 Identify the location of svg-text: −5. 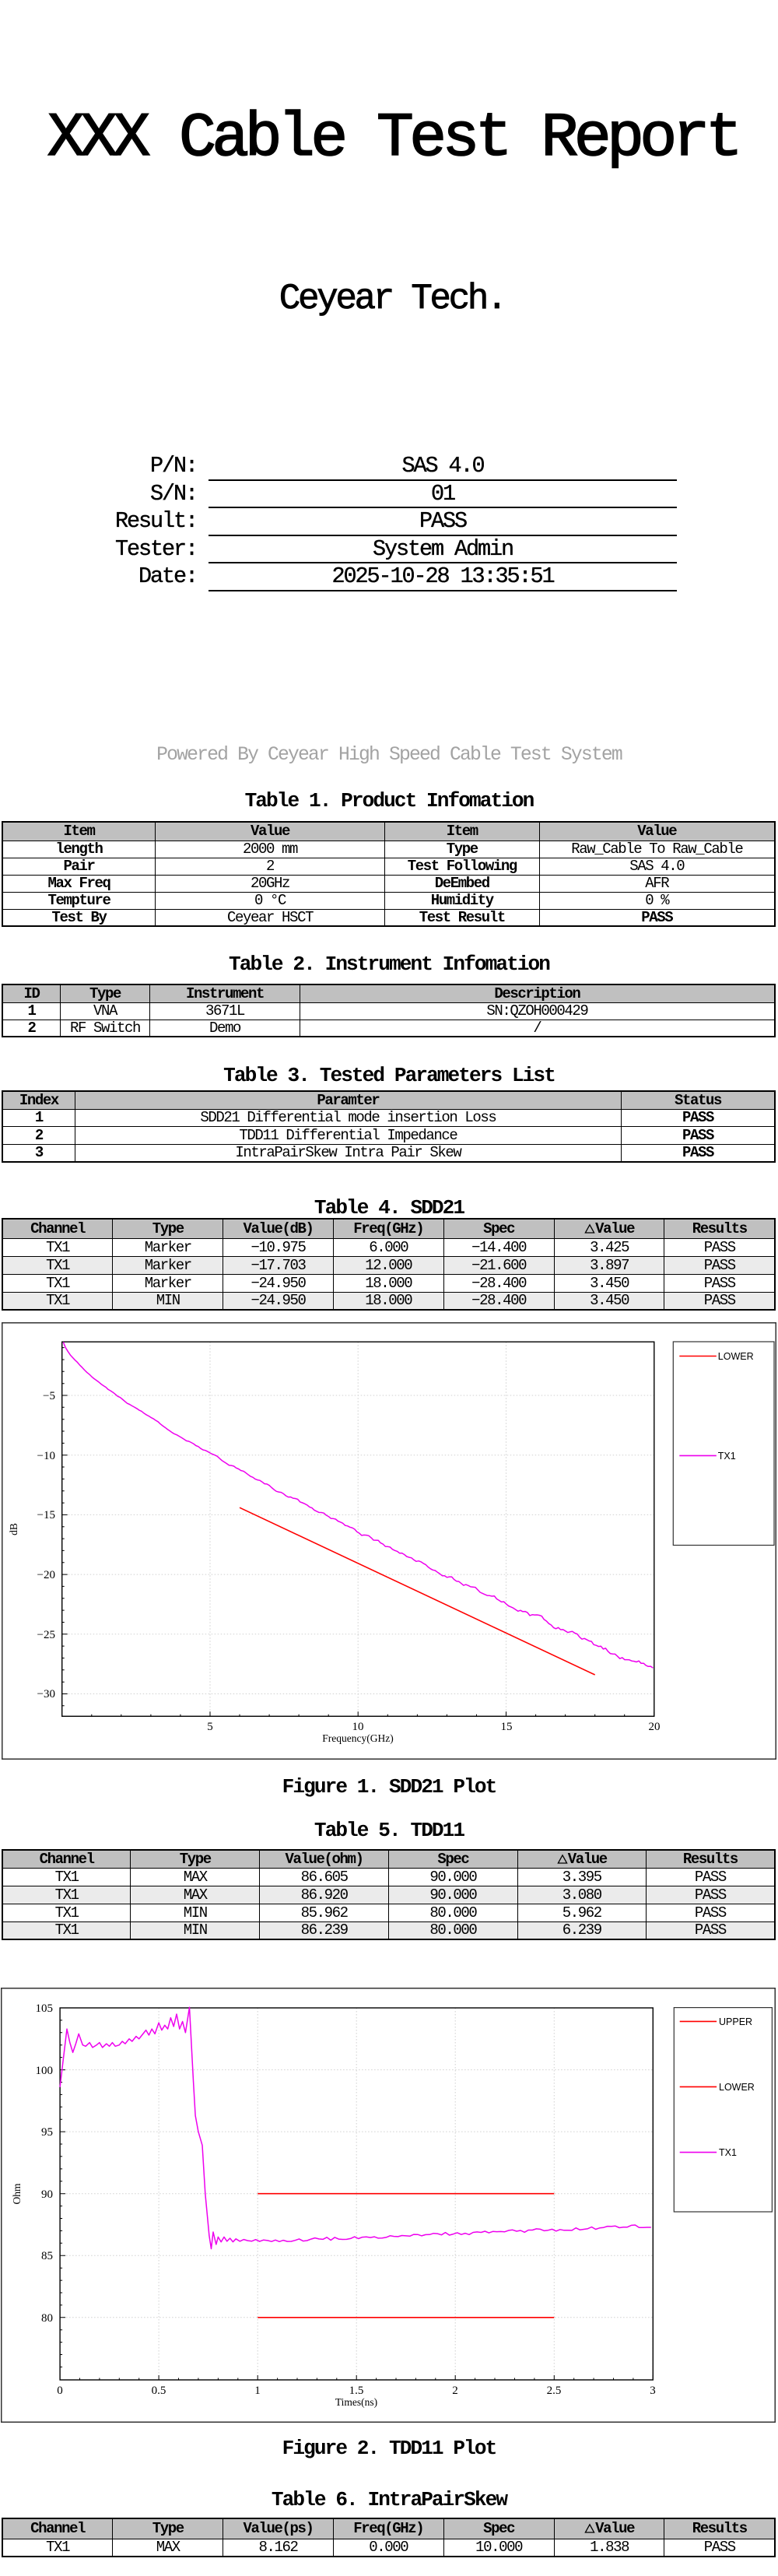
(49, 1396).